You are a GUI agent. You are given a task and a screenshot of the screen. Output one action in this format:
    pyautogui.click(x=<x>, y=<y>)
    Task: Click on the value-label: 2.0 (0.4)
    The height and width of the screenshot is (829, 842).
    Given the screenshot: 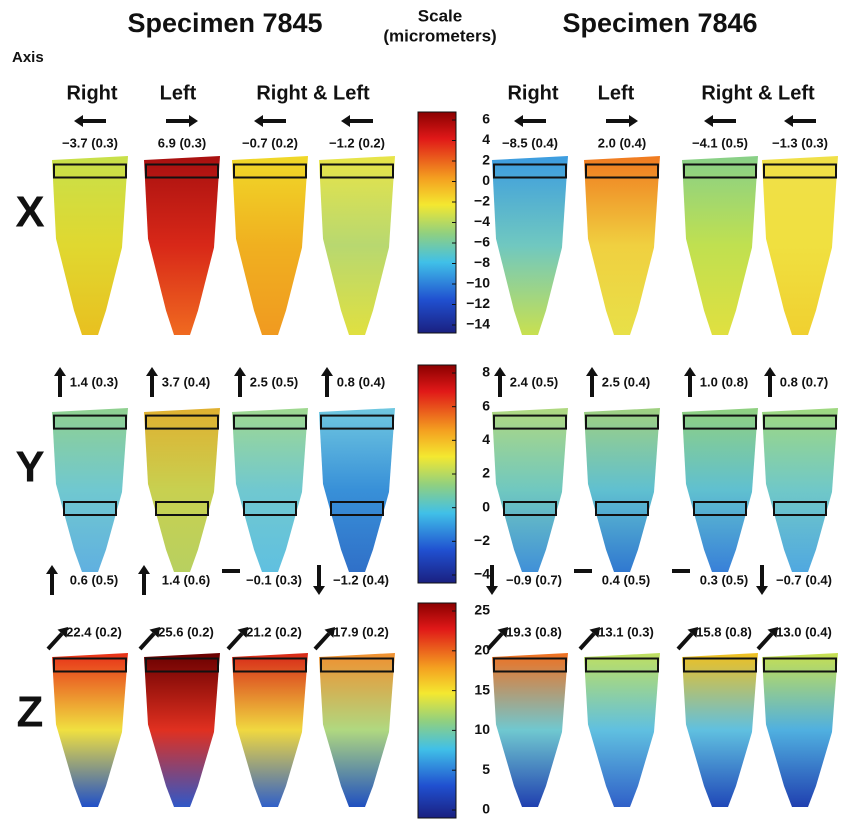 What is the action you would take?
    pyautogui.click(x=622, y=142)
    